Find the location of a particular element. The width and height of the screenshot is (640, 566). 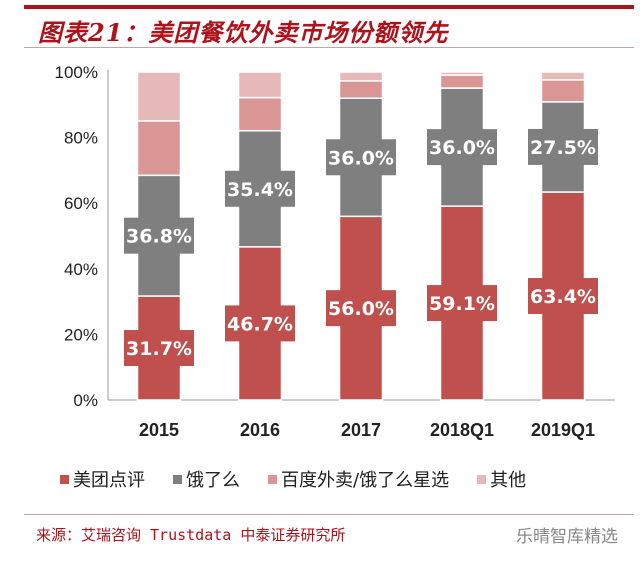

title-rule is located at coordinates (329, 47).